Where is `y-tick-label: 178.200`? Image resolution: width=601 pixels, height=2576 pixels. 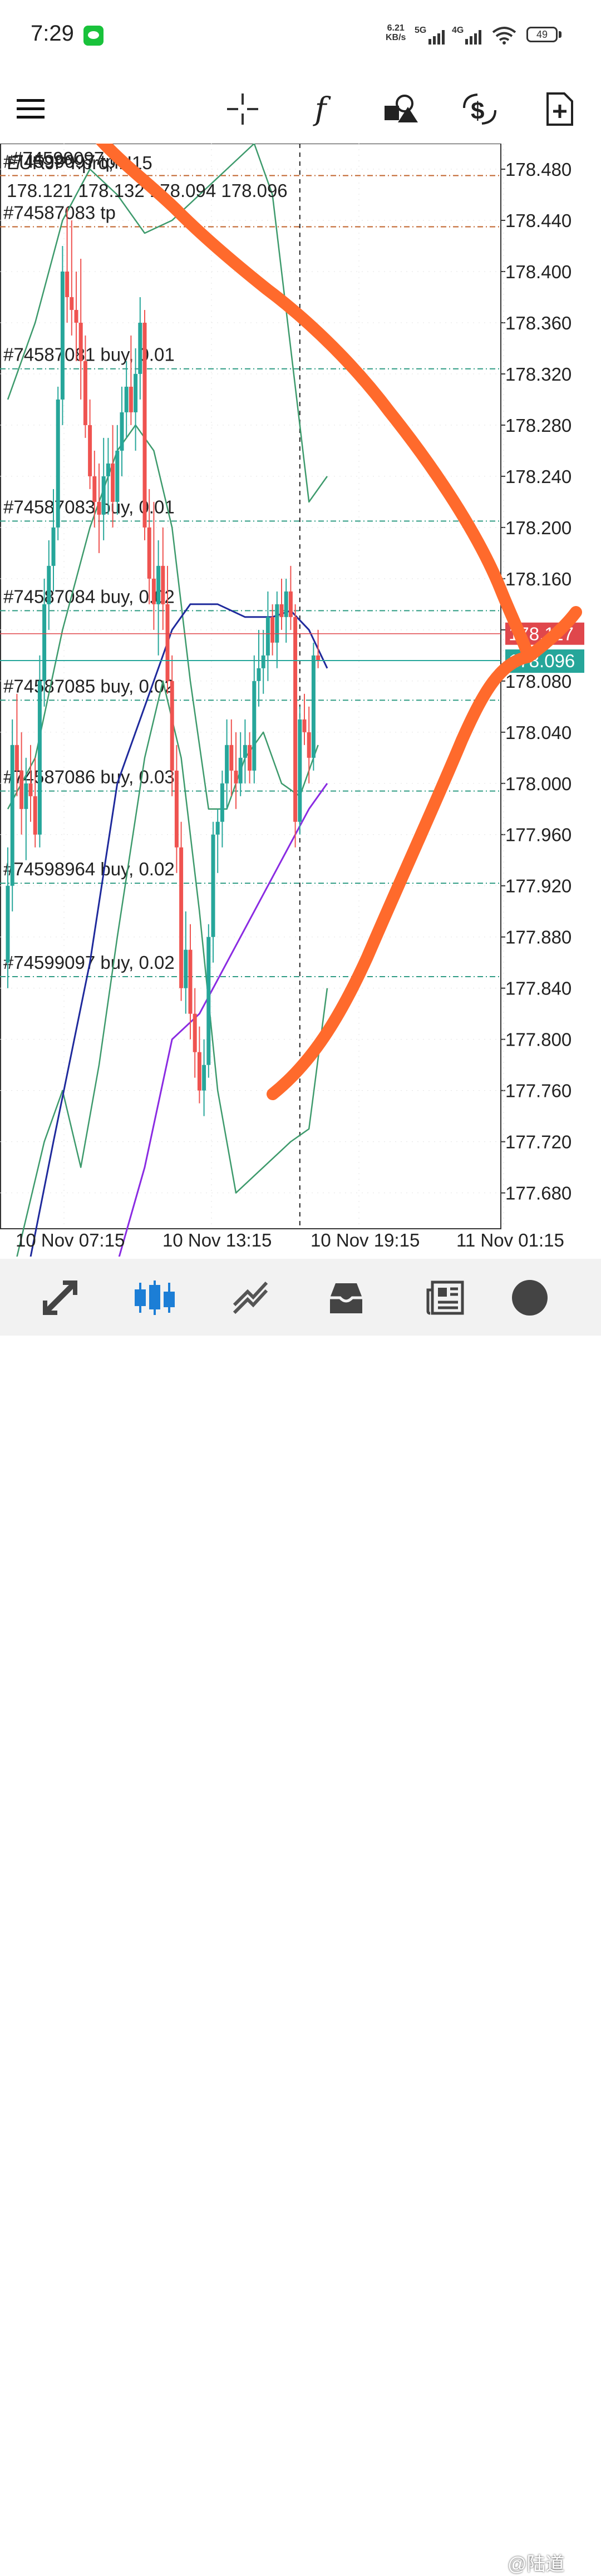
y-tick-label: 178.200 is located at coordinates (538, 528).